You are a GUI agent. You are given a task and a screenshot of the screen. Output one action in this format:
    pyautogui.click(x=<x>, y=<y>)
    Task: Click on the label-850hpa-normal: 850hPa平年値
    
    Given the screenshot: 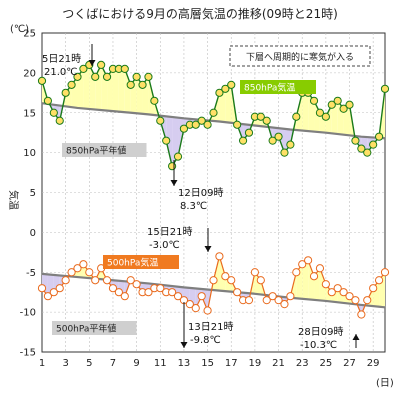 What is the action you would take?
    pyautogui.click(x=96, y=151)
    